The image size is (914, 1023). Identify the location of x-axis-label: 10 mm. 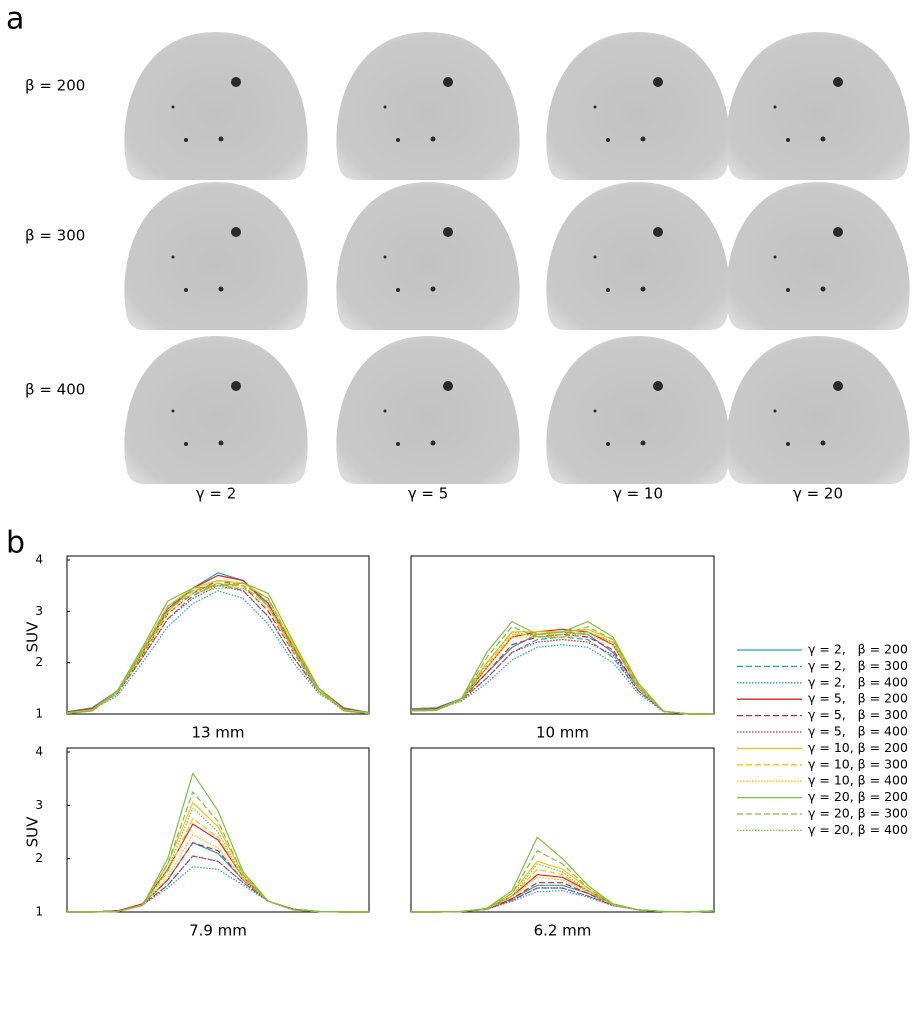
(562, 733).